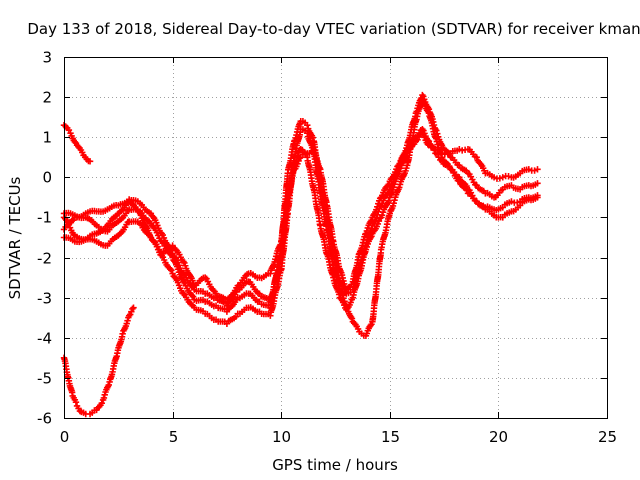 The width and height of the screenshot is (640, 480). What do you see at coordinates (47, 178) in the screenshot?
I see `y-tick-label: 0` at bounding box center [47, 178].